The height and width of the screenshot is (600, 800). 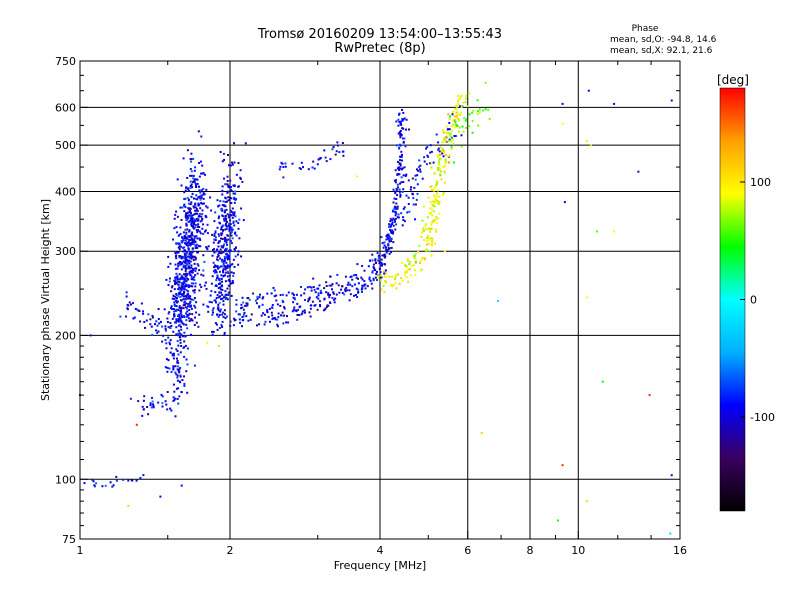 What do you see at coordinates (379, 48) in the screenshot?
I see `chart-subtitle: RwPretec (8p)` at bounding box center [379, 48].